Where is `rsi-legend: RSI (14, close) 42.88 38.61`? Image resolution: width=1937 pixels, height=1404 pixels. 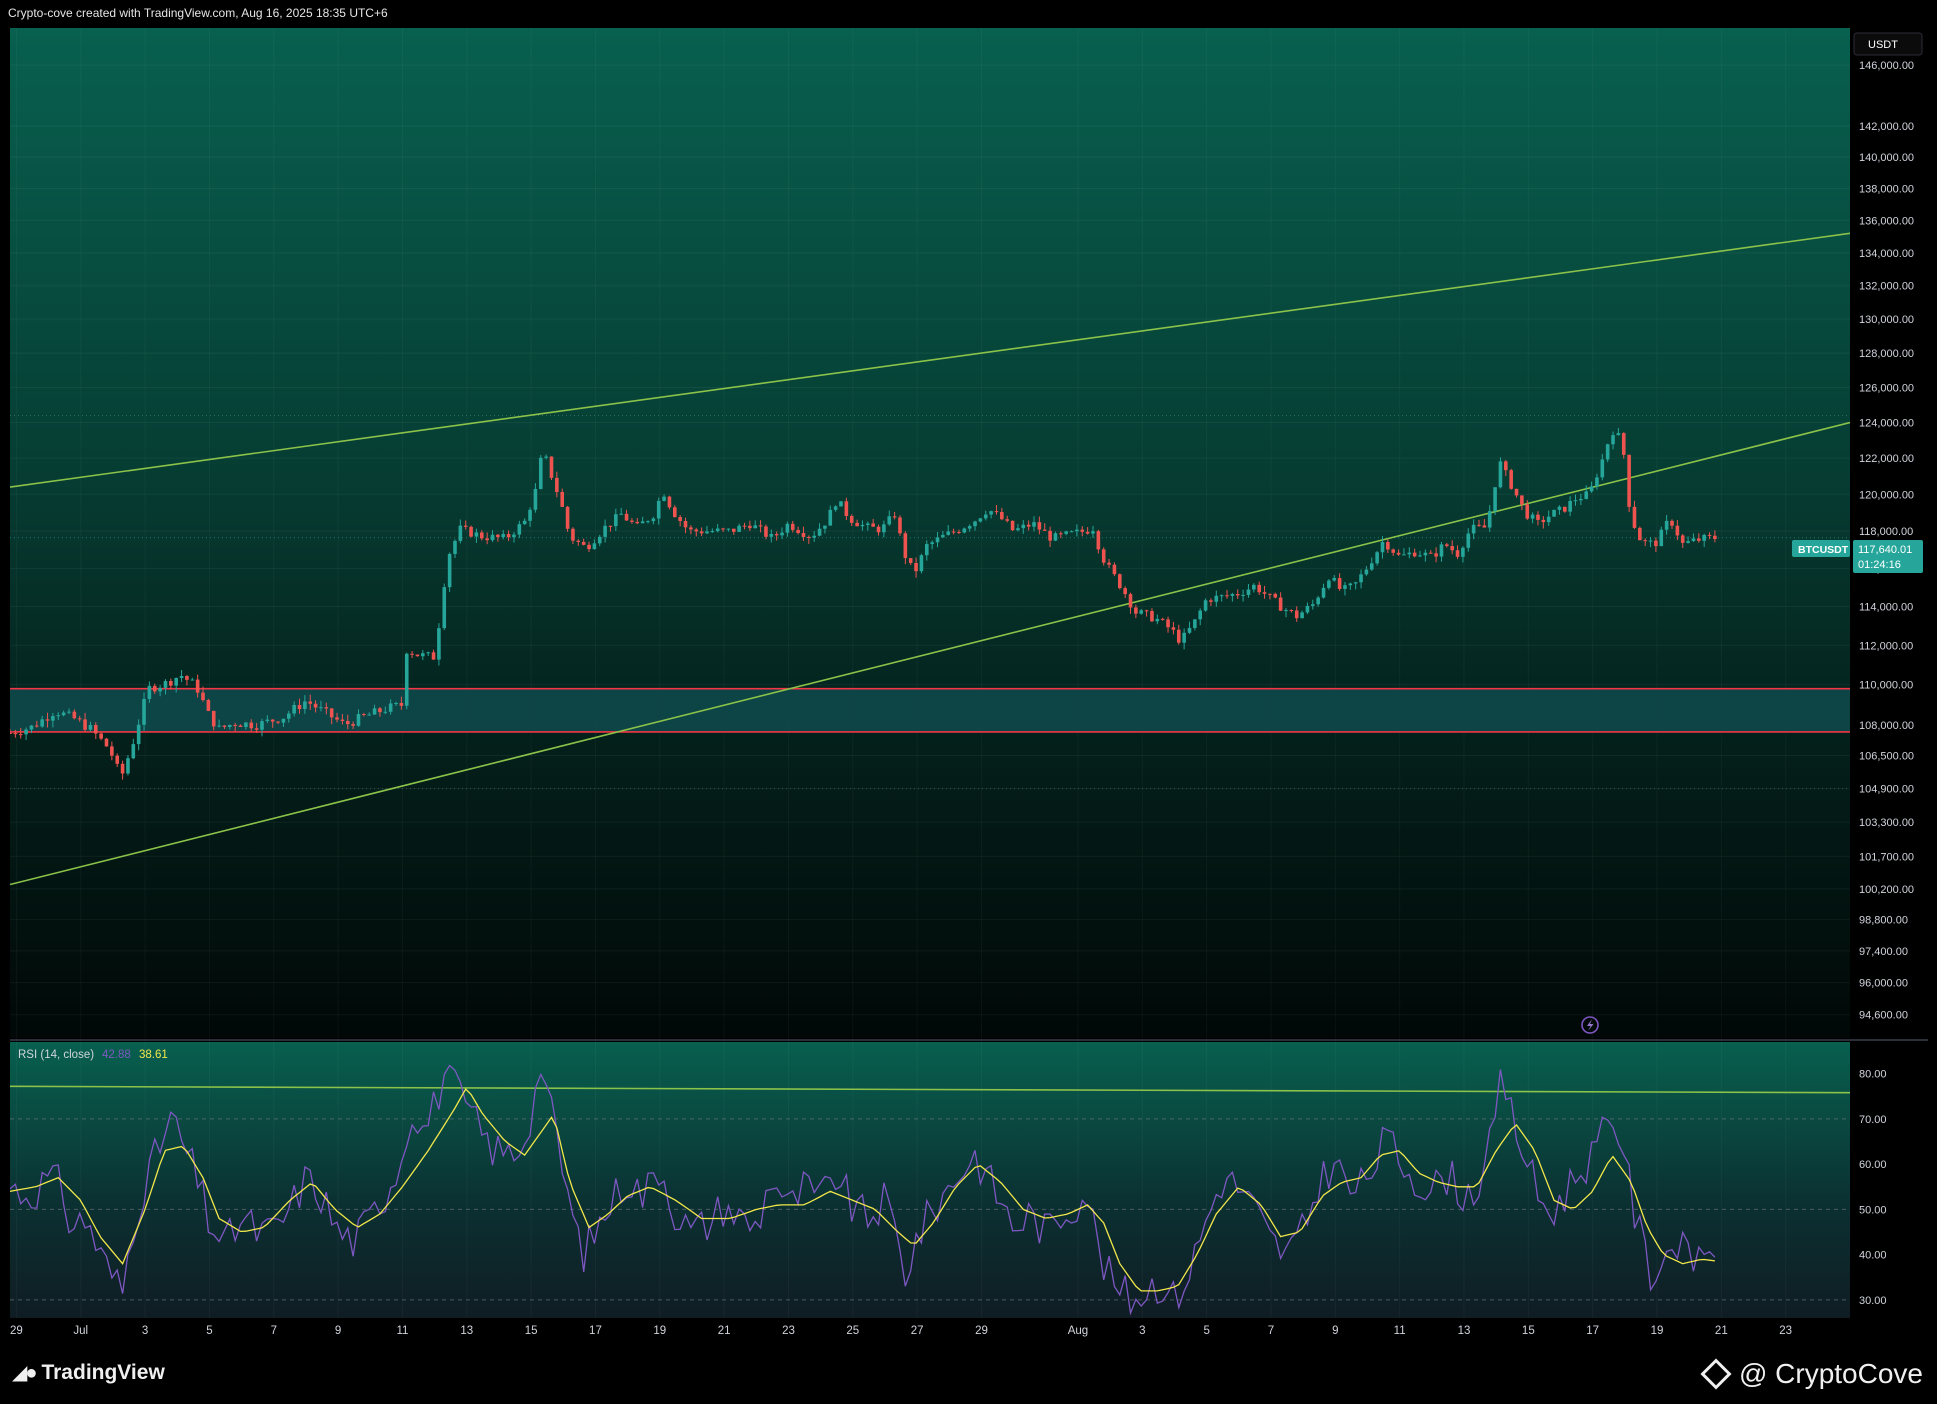
rsi-legend: RSI (14, close) 42.88 38.61 is located at coordinates (93, 1055).